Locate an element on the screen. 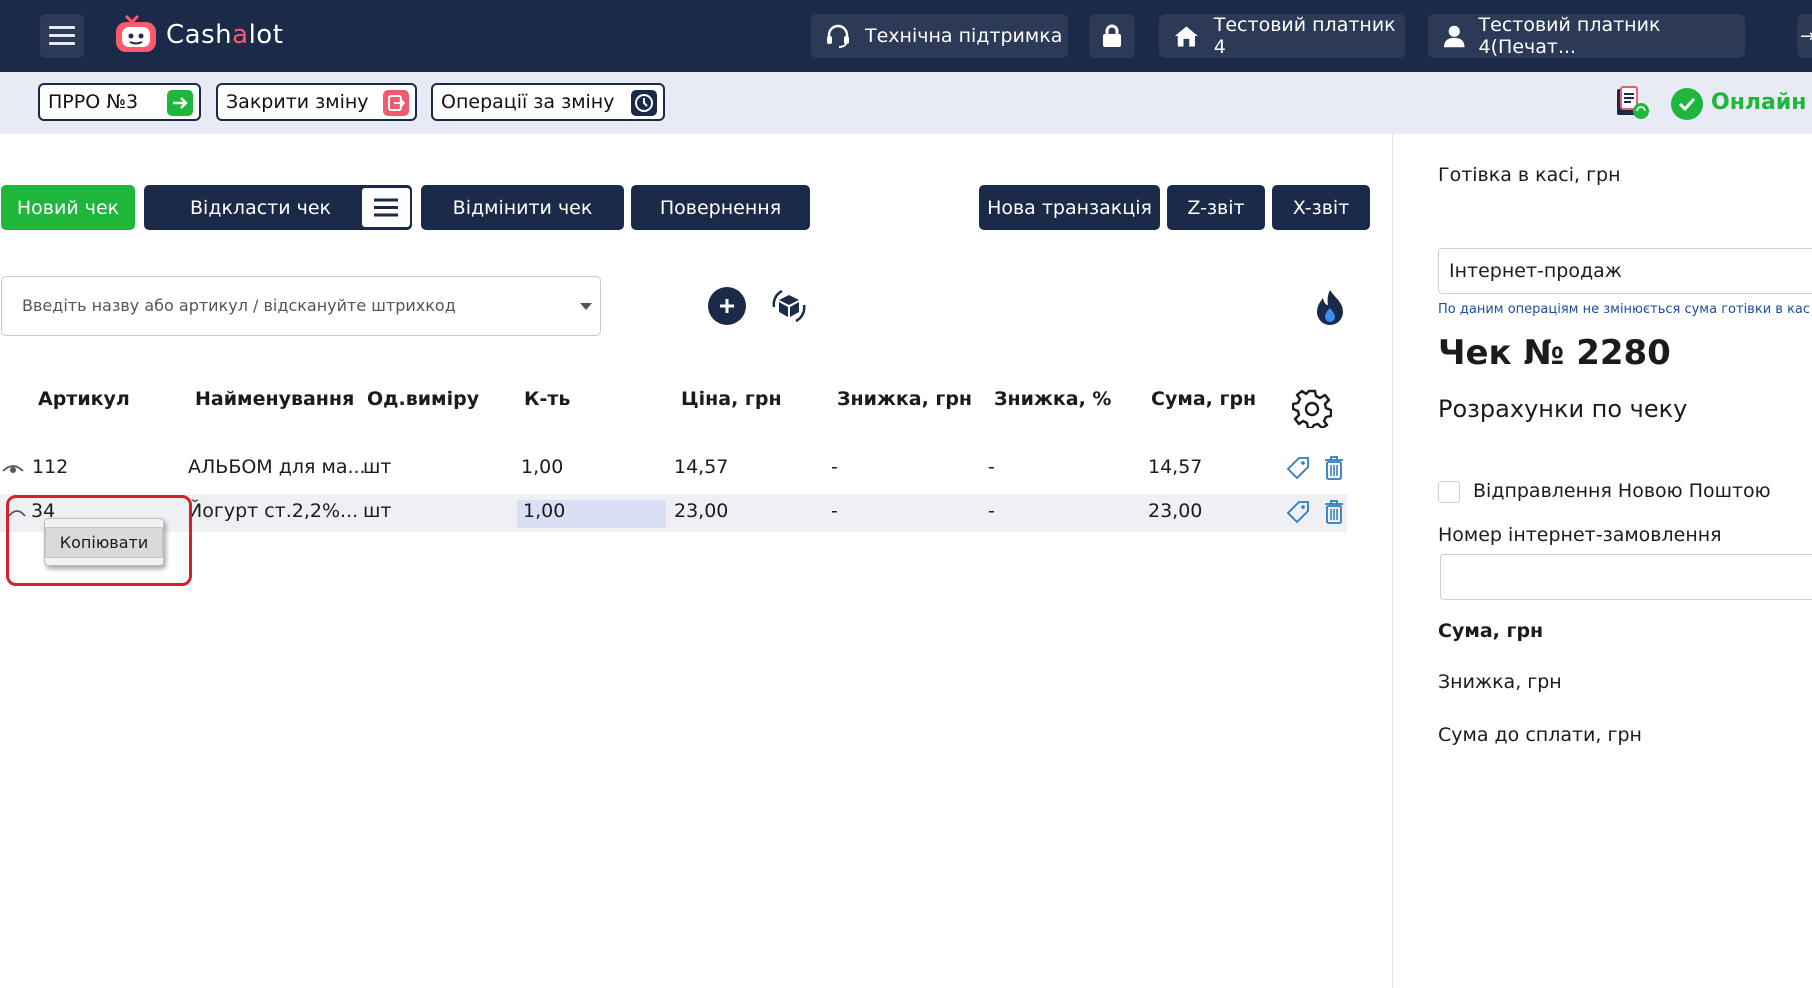 The width and height of the screenshot is (1812, 988). postponed-list-button is located at coordinates (386, 207).